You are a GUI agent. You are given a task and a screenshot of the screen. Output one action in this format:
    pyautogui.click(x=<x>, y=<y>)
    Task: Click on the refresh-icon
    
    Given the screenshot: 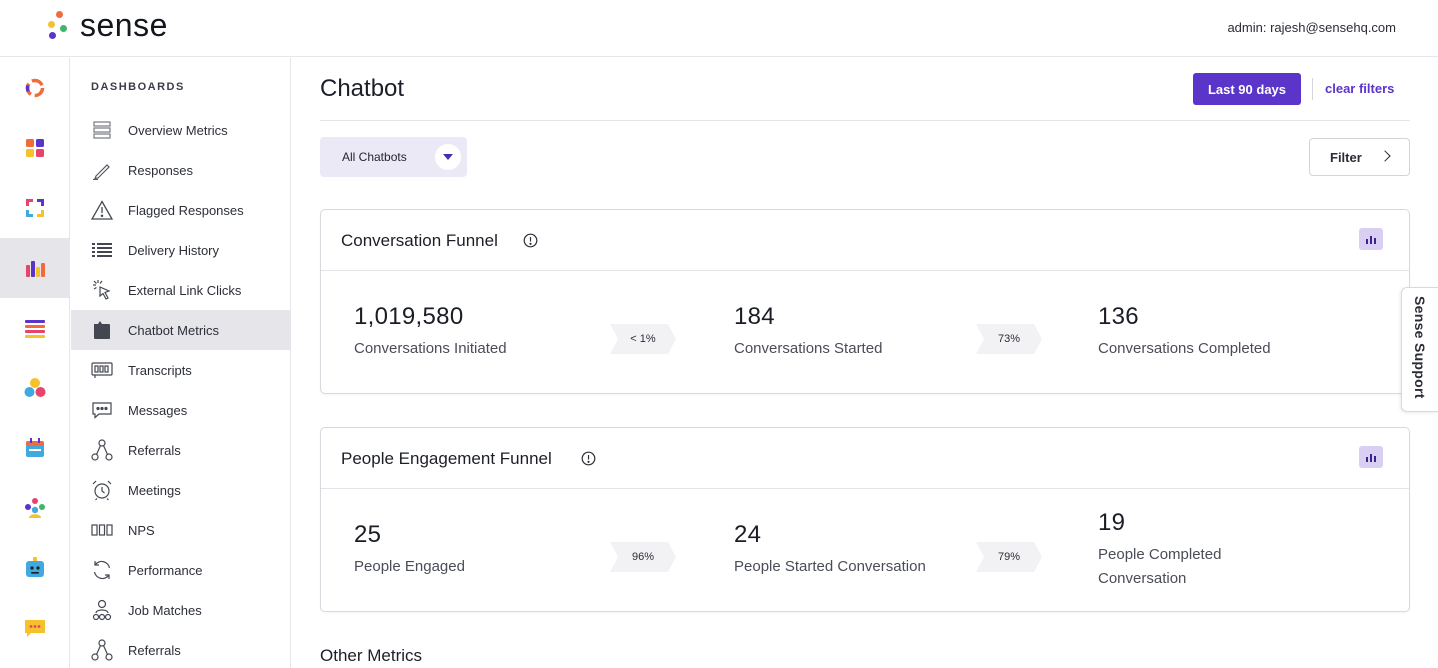 What is the action you would take?
    pyautogui.click(x=102, y=570)
    